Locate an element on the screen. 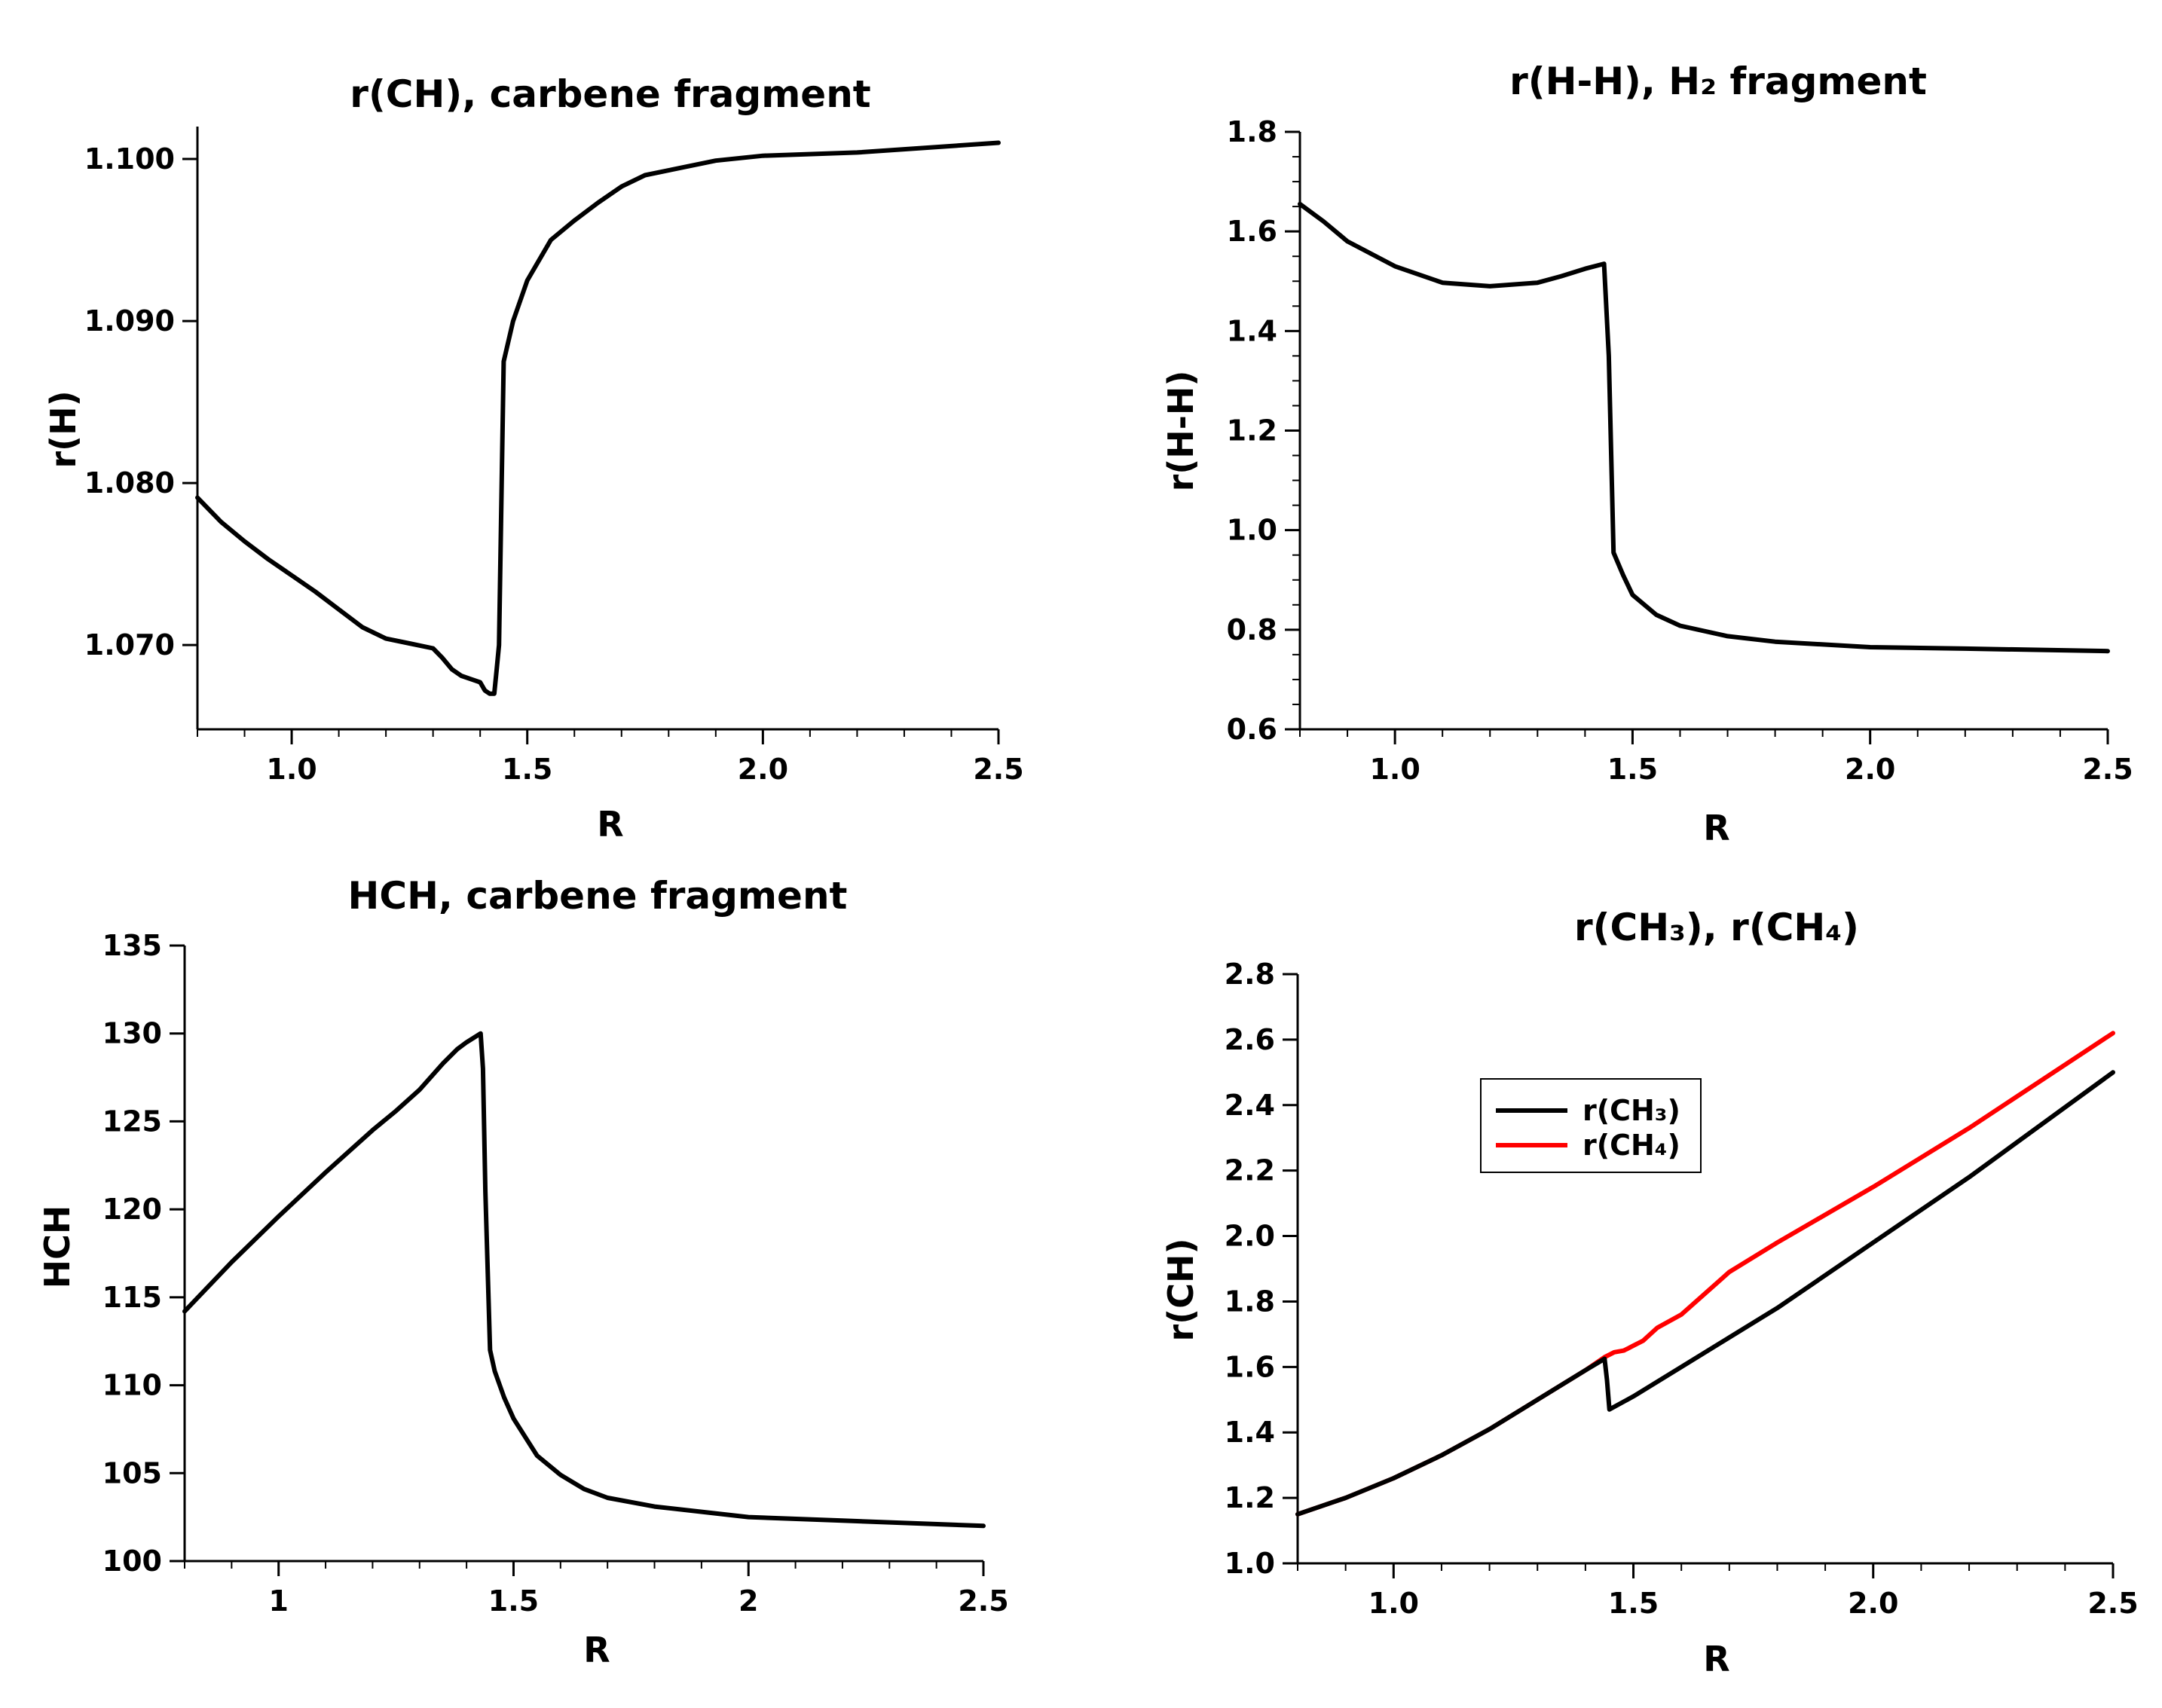 Image resolution: width=2162 pixels, height=1708 pixels. y-tick-label: 1.070 is located at coordinates (129, 645).